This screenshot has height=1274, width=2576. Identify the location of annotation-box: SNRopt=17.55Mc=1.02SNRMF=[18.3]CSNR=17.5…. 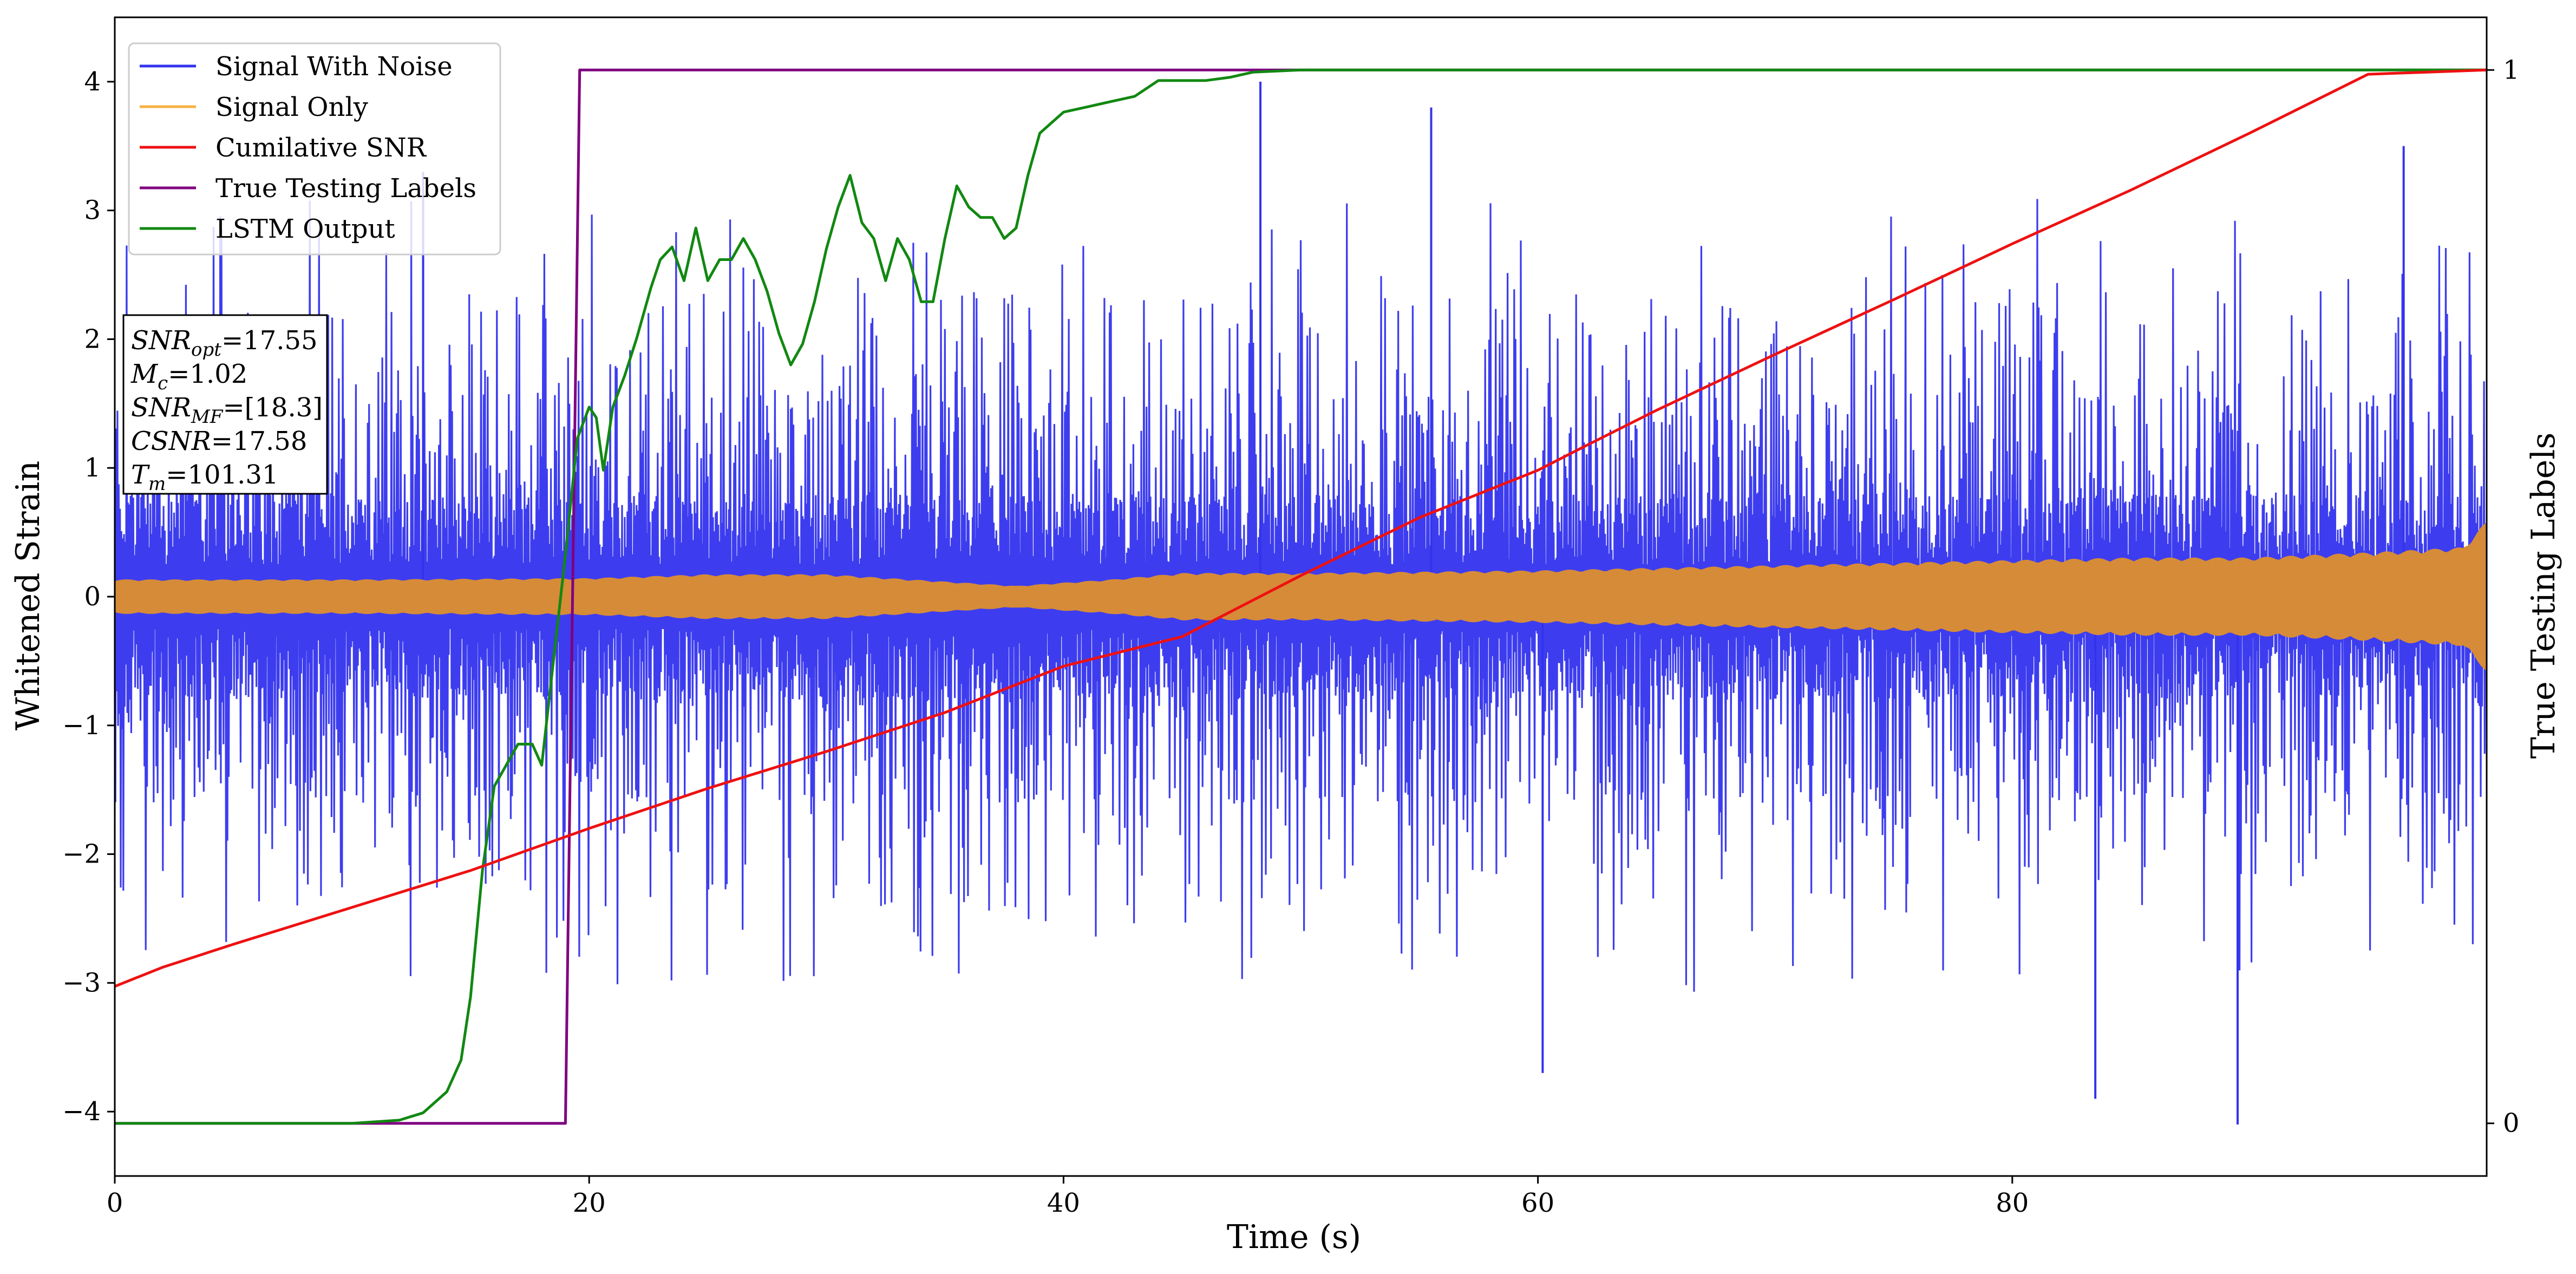
(225, 404).